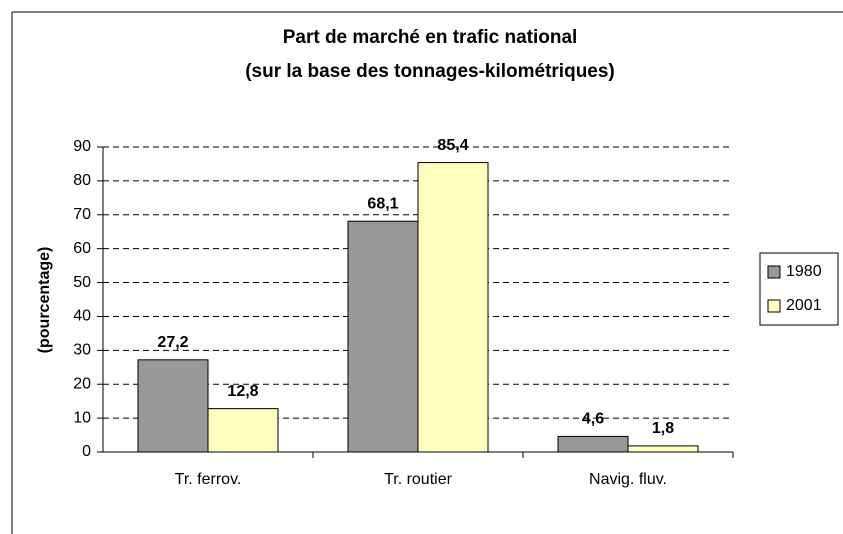  I want to click on x-tick-label: Navig. fluv., so click(628, 479).